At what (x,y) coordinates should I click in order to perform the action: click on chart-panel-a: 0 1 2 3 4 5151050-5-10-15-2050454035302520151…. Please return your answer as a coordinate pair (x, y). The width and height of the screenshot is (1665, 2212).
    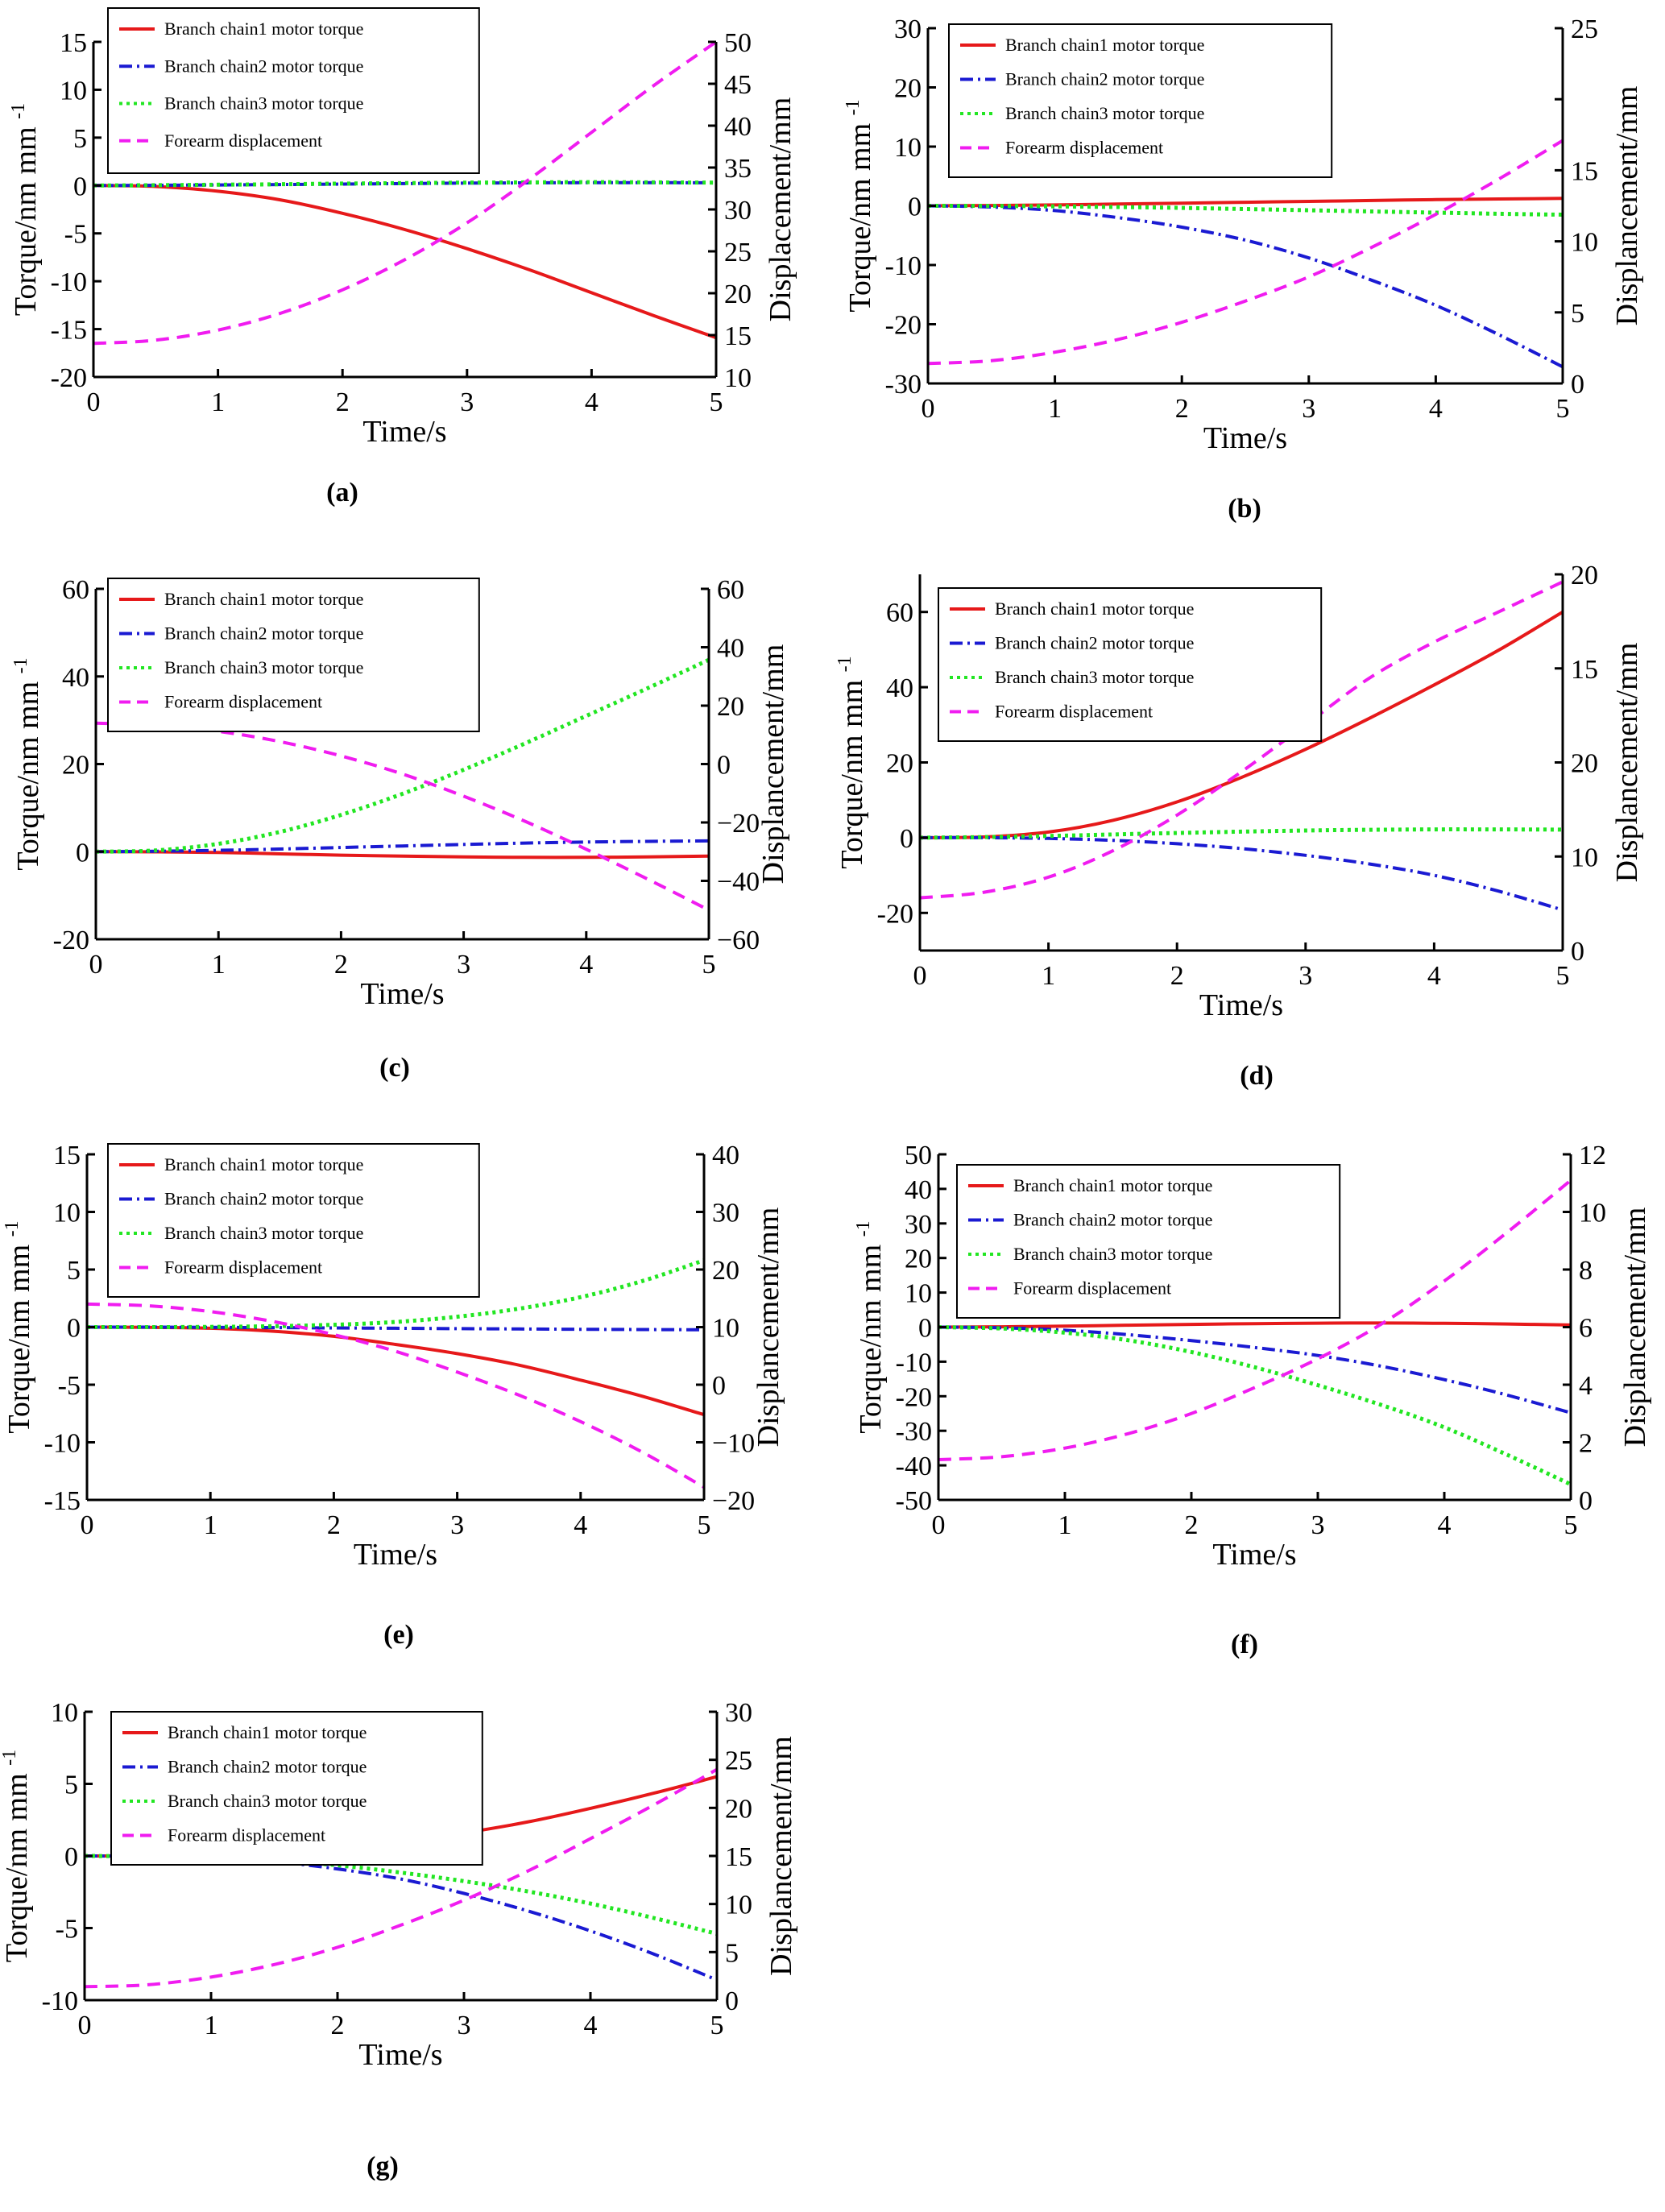
    Looking at the image, I should click on (402, 257).